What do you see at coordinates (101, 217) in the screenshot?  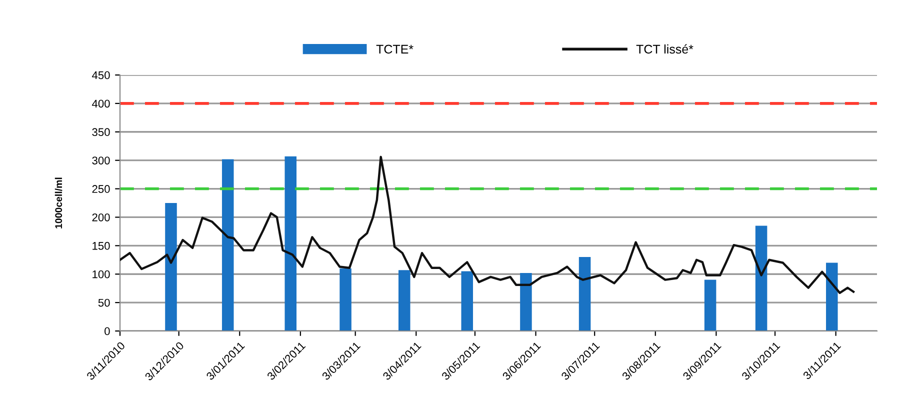 I see `y-tick-label: 200` at bounding box center [101, 217].